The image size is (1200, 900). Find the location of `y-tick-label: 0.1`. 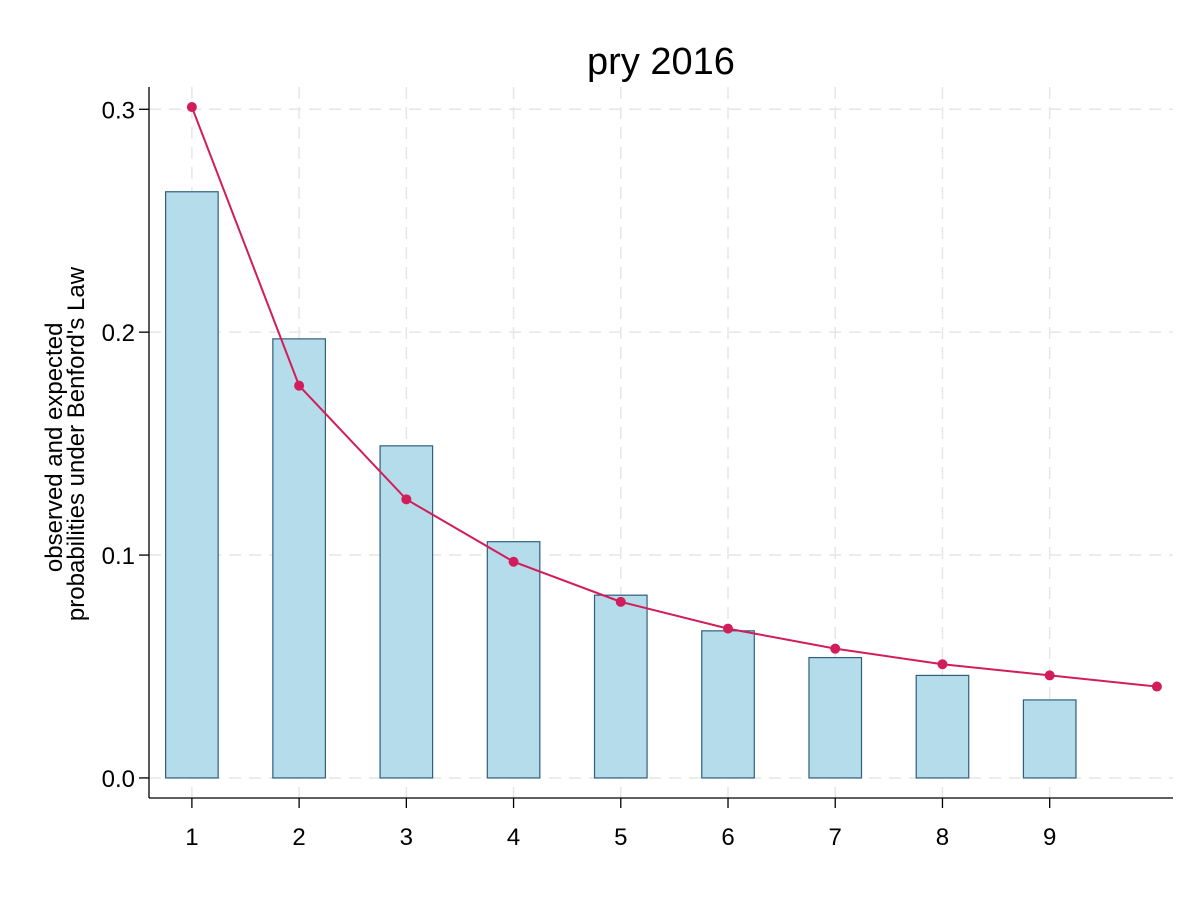

y-tick-label: 0.1 is located at coordinates (118, 556).